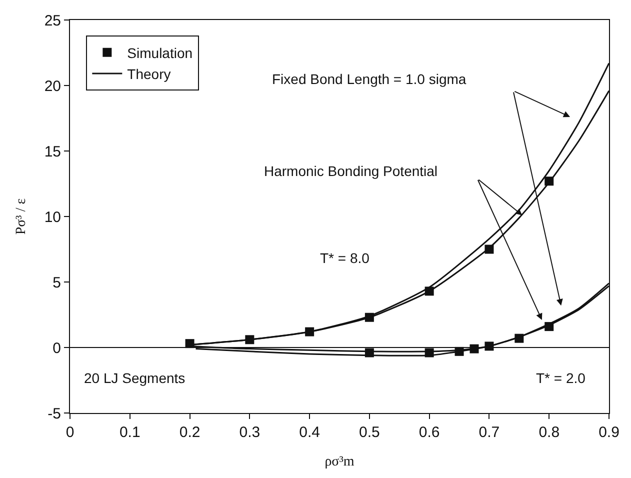 This screenshot has height=478, width=631. Describe the element at coordinates (309, 432) in the screenshot. I see `x-tick-label: 0.4` at that location.